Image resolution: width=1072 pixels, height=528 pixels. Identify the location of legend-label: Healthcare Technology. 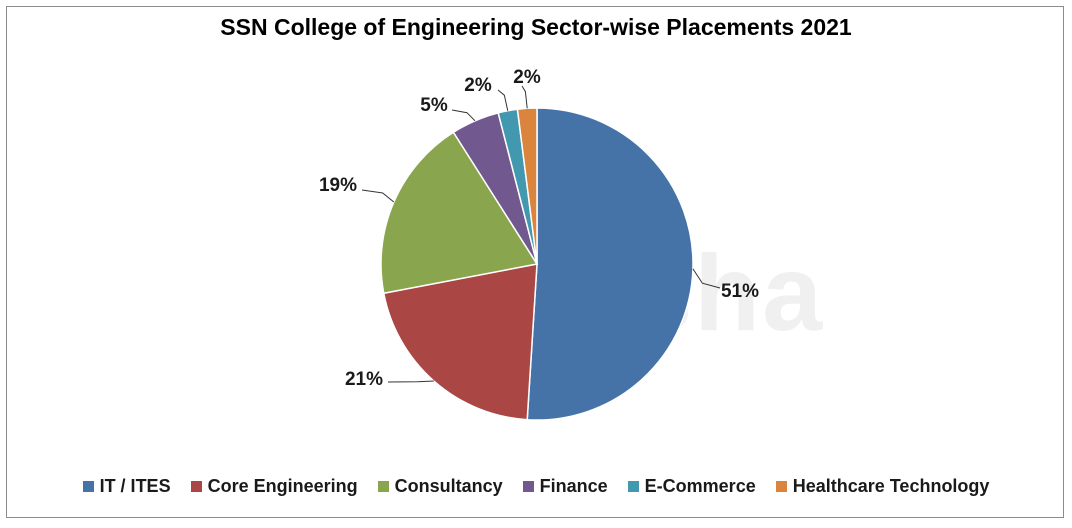
(891, 486).